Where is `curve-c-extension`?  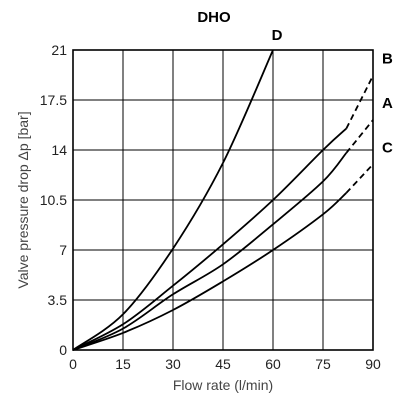
curve-c-extension is located at coordinates (359, 178).